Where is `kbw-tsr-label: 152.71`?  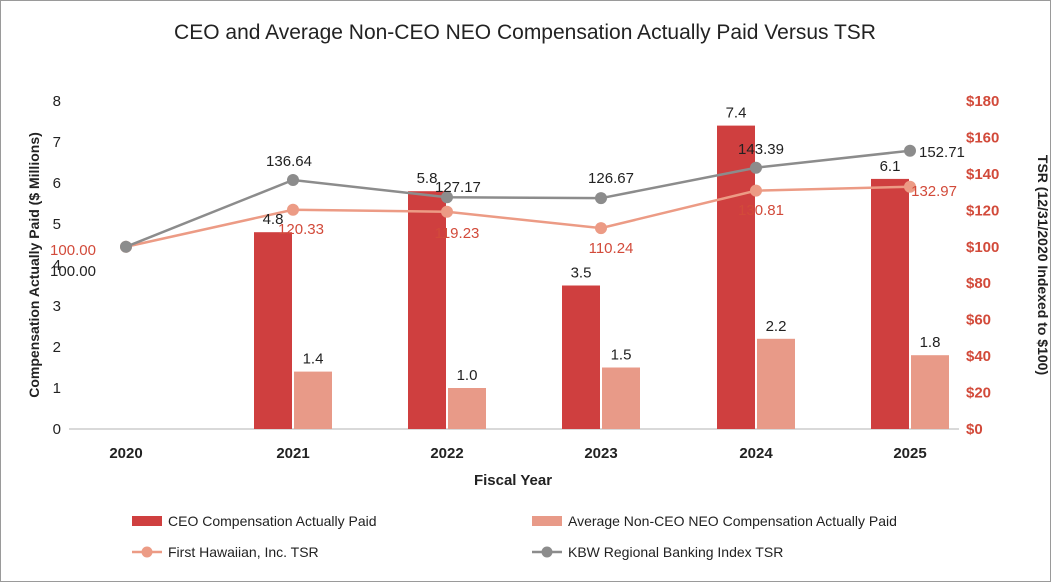
kbw-tsr-label: 152.71 is located at coordinates (942, 152).